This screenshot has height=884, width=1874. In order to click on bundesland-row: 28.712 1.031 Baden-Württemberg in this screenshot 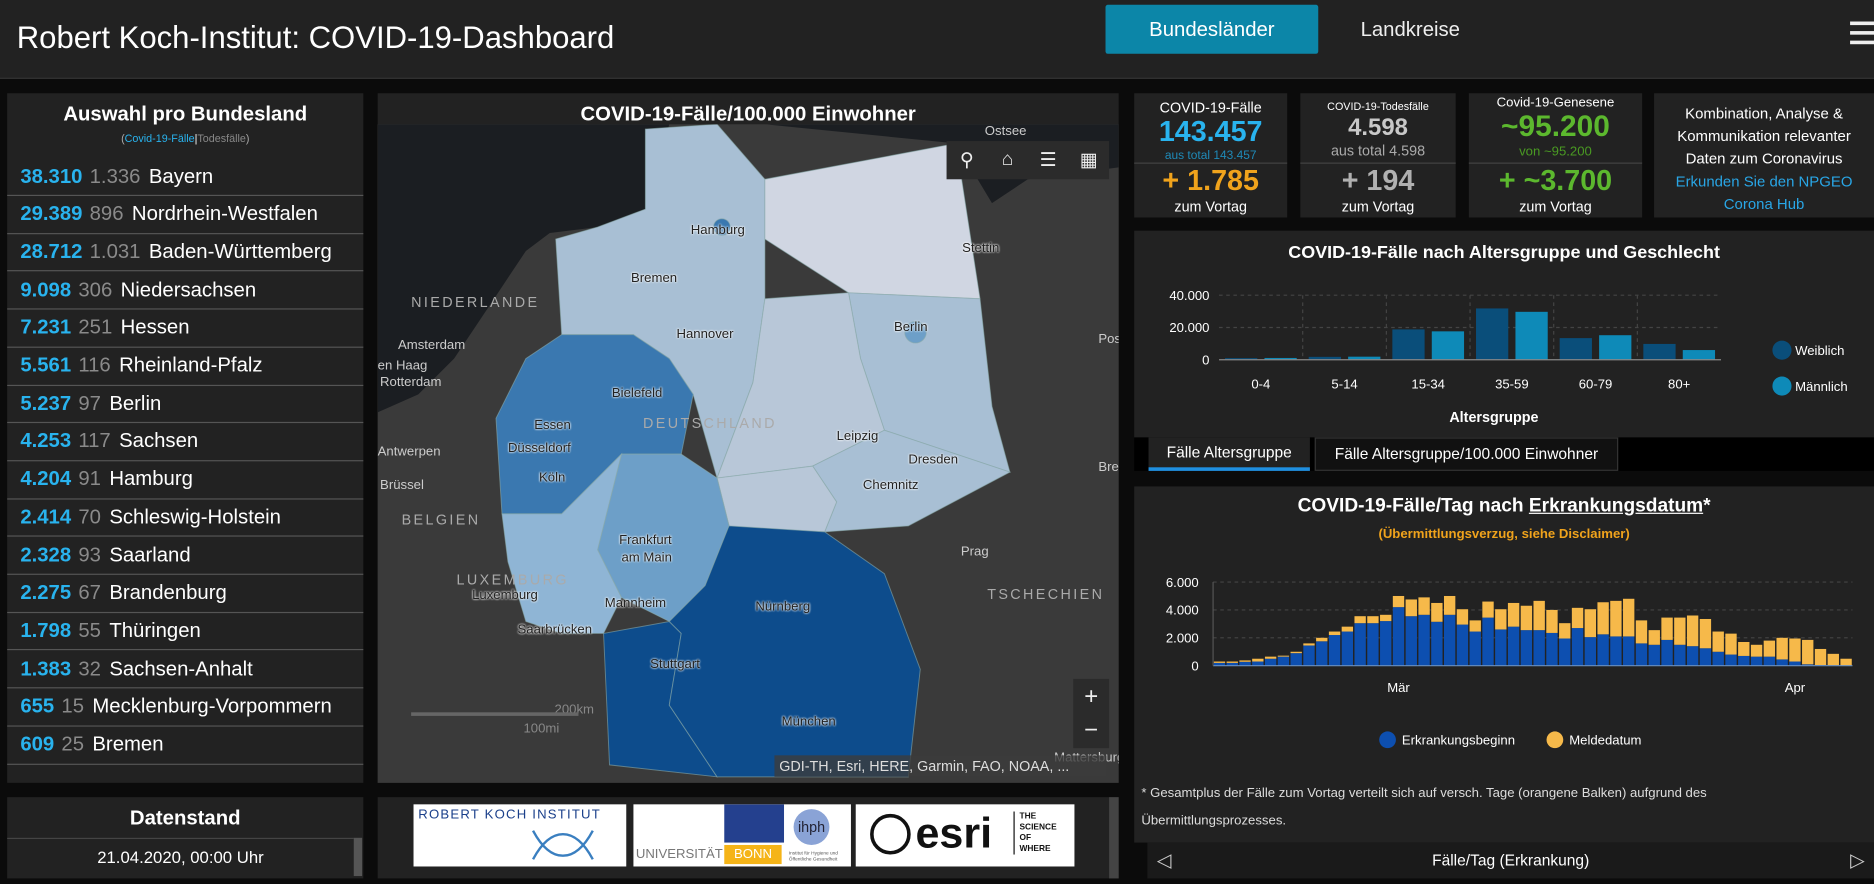, I will do `click(185, 253)`.